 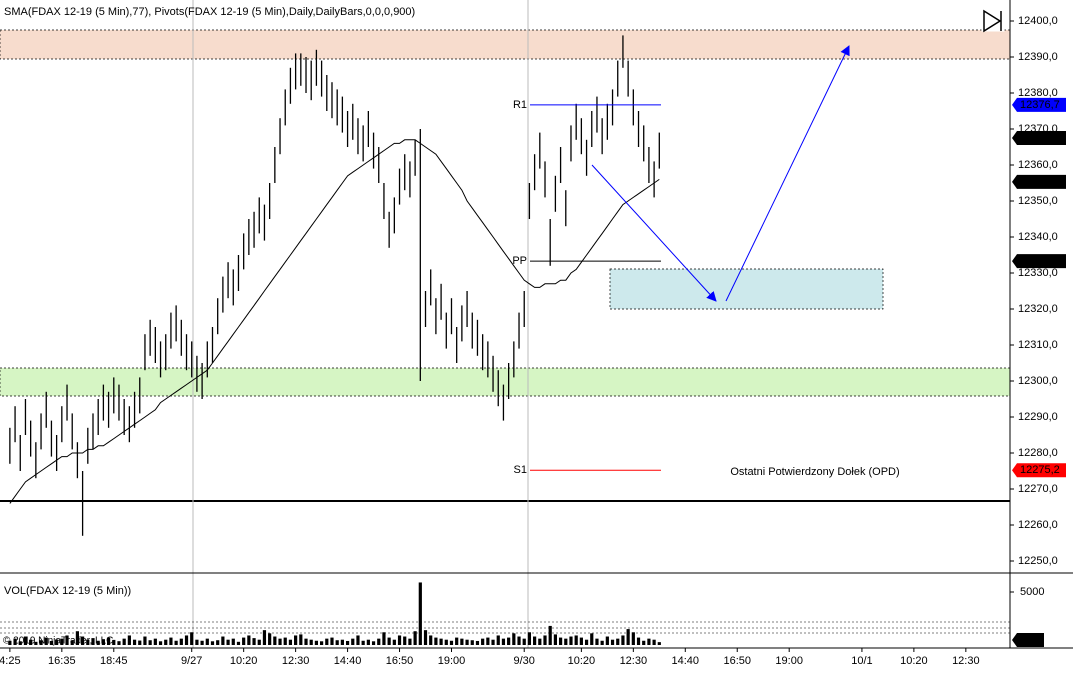 What do you see at coordinates (1040, 105) in the screenshot?
I see `price-tag-label: 12376,7` at bounding box center [1040, 105].